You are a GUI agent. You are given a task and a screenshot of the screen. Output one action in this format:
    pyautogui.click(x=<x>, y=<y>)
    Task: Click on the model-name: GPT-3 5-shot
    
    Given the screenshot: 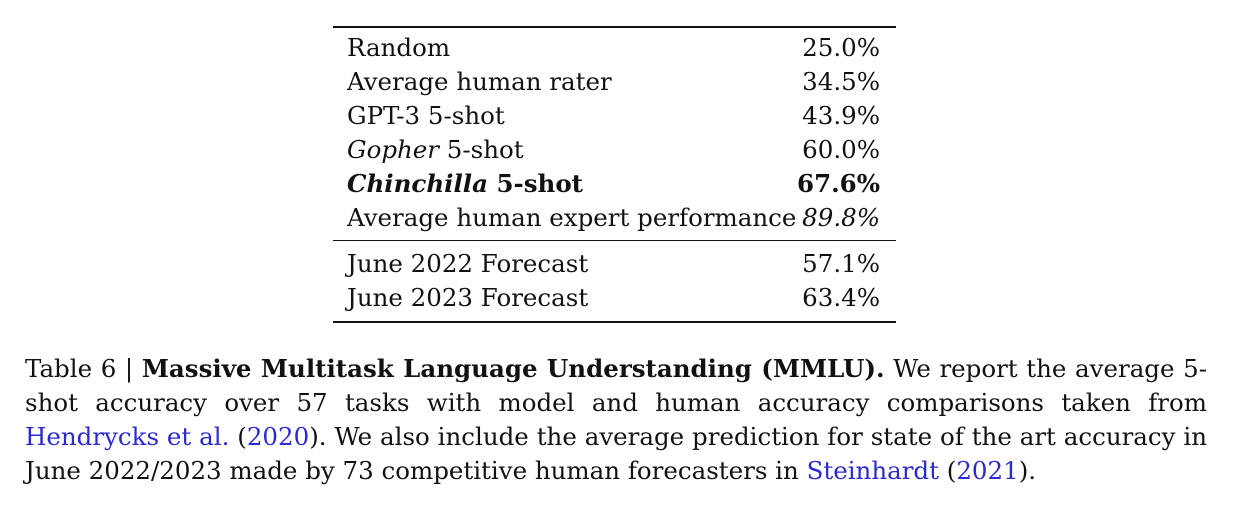 What is the action you would take?
    pyautogui.click(x=426, y=115)
    